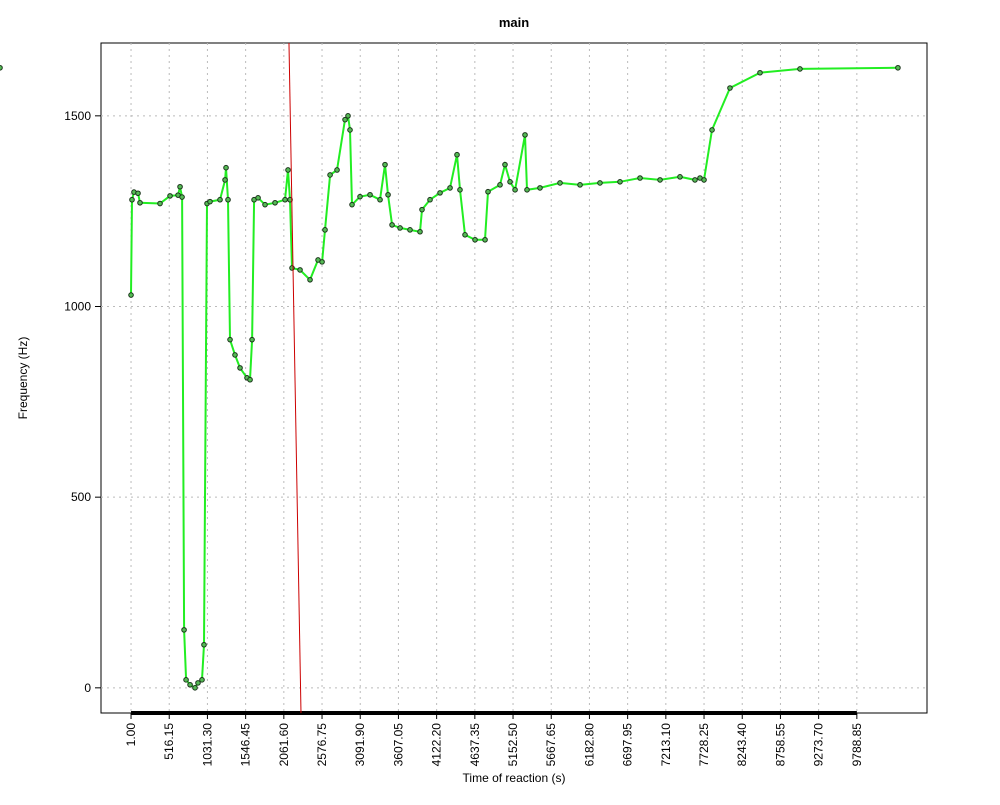 Image resolution: width=1000 pixels, height=805 pixels. Describe the element at coordinates (23, 378) in the screenshot. I see `y-axis-label: Frequency (Hz)` at that location.